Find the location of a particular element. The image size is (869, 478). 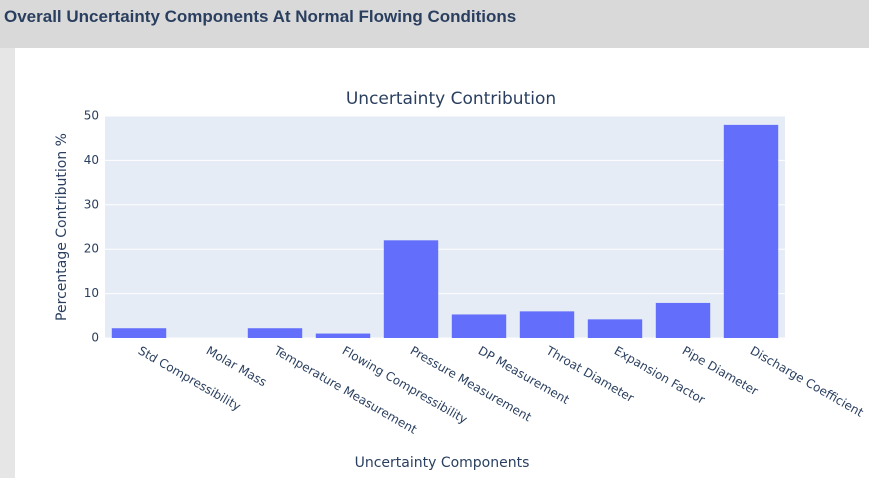

x-tick-label: Pressure Measurement is located at coordinates (471, 384).